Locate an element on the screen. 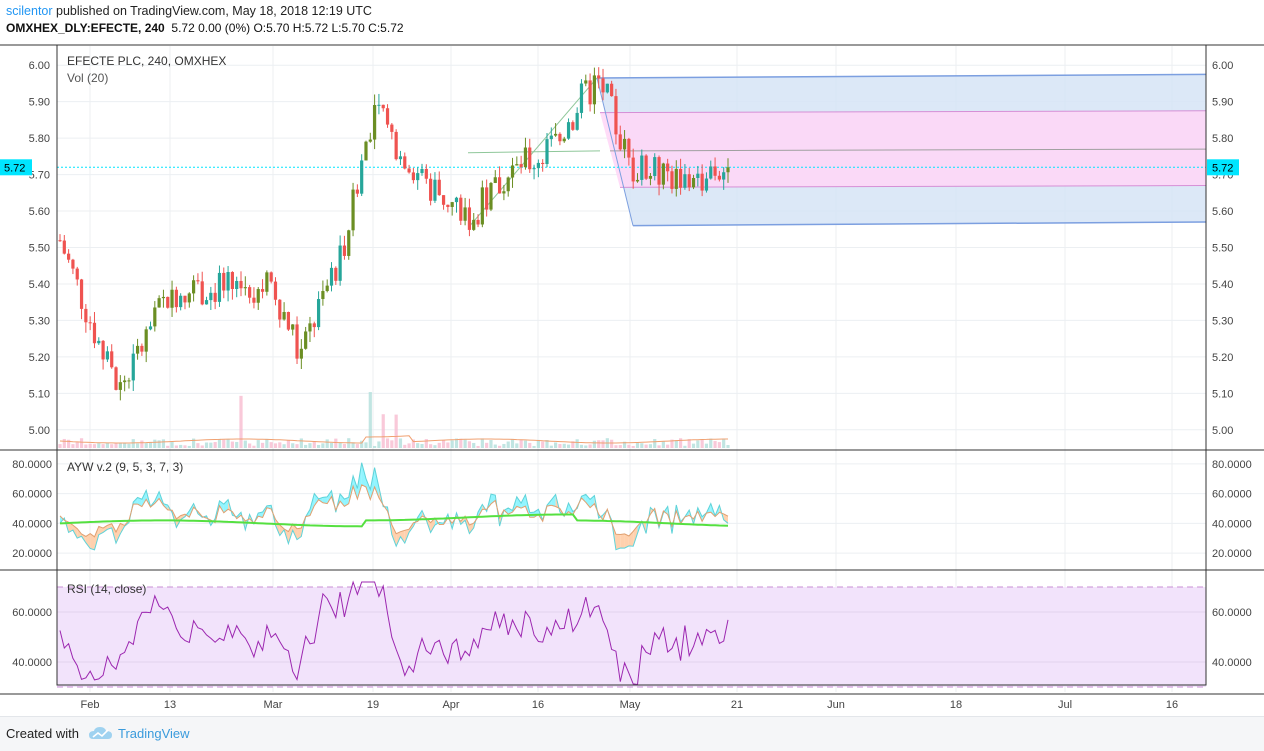  author-link: scilentor is located at coordinates (29, 11).